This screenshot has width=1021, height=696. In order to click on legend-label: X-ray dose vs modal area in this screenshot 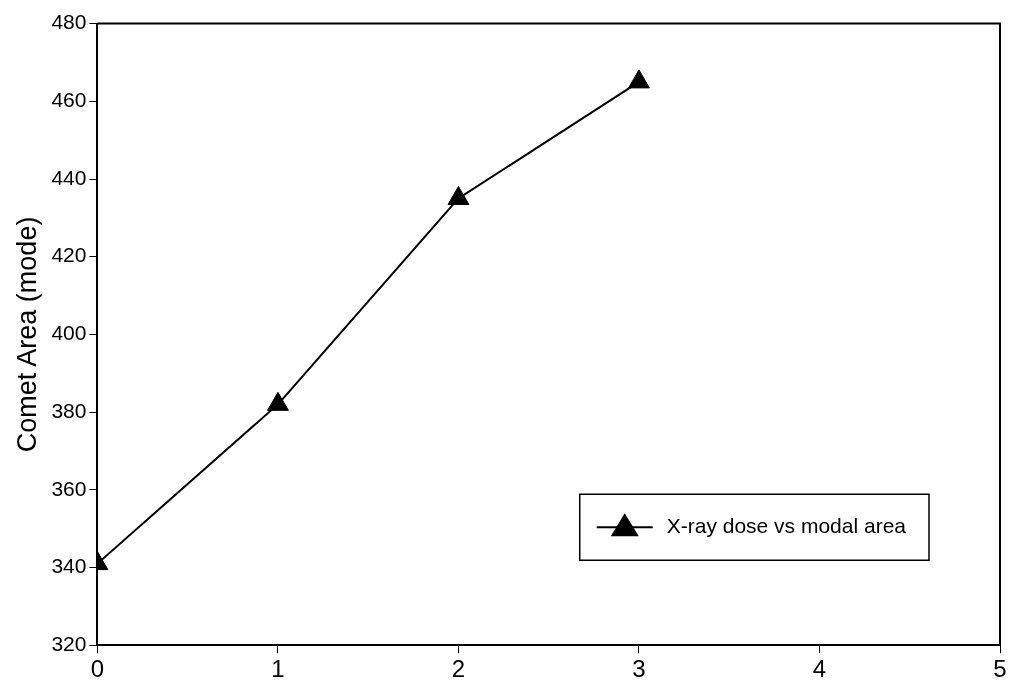, I will do `click(786, 525)`.